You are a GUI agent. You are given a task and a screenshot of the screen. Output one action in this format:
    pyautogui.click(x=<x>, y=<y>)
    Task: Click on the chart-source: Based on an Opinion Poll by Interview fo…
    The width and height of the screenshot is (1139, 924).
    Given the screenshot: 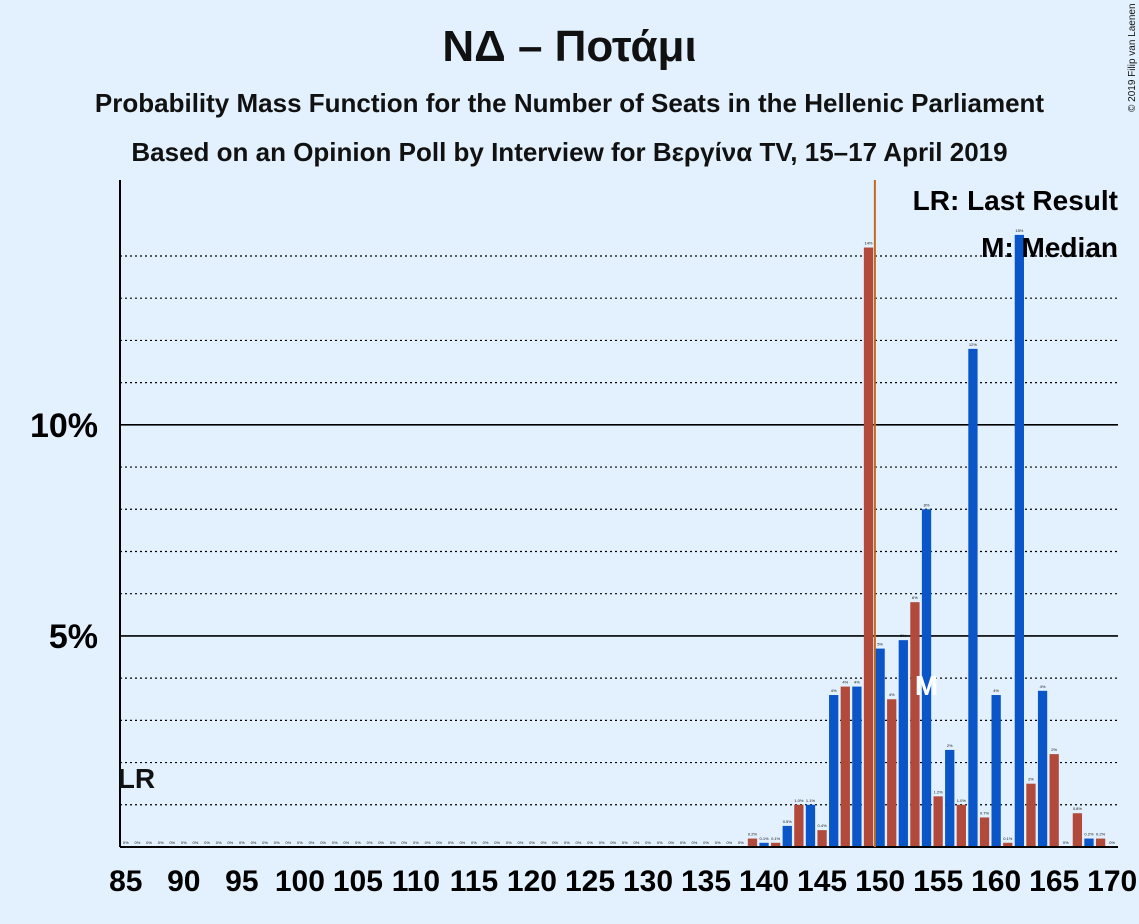 What is the action you would take?
    pyautogui.click(x=569, y=152)
    